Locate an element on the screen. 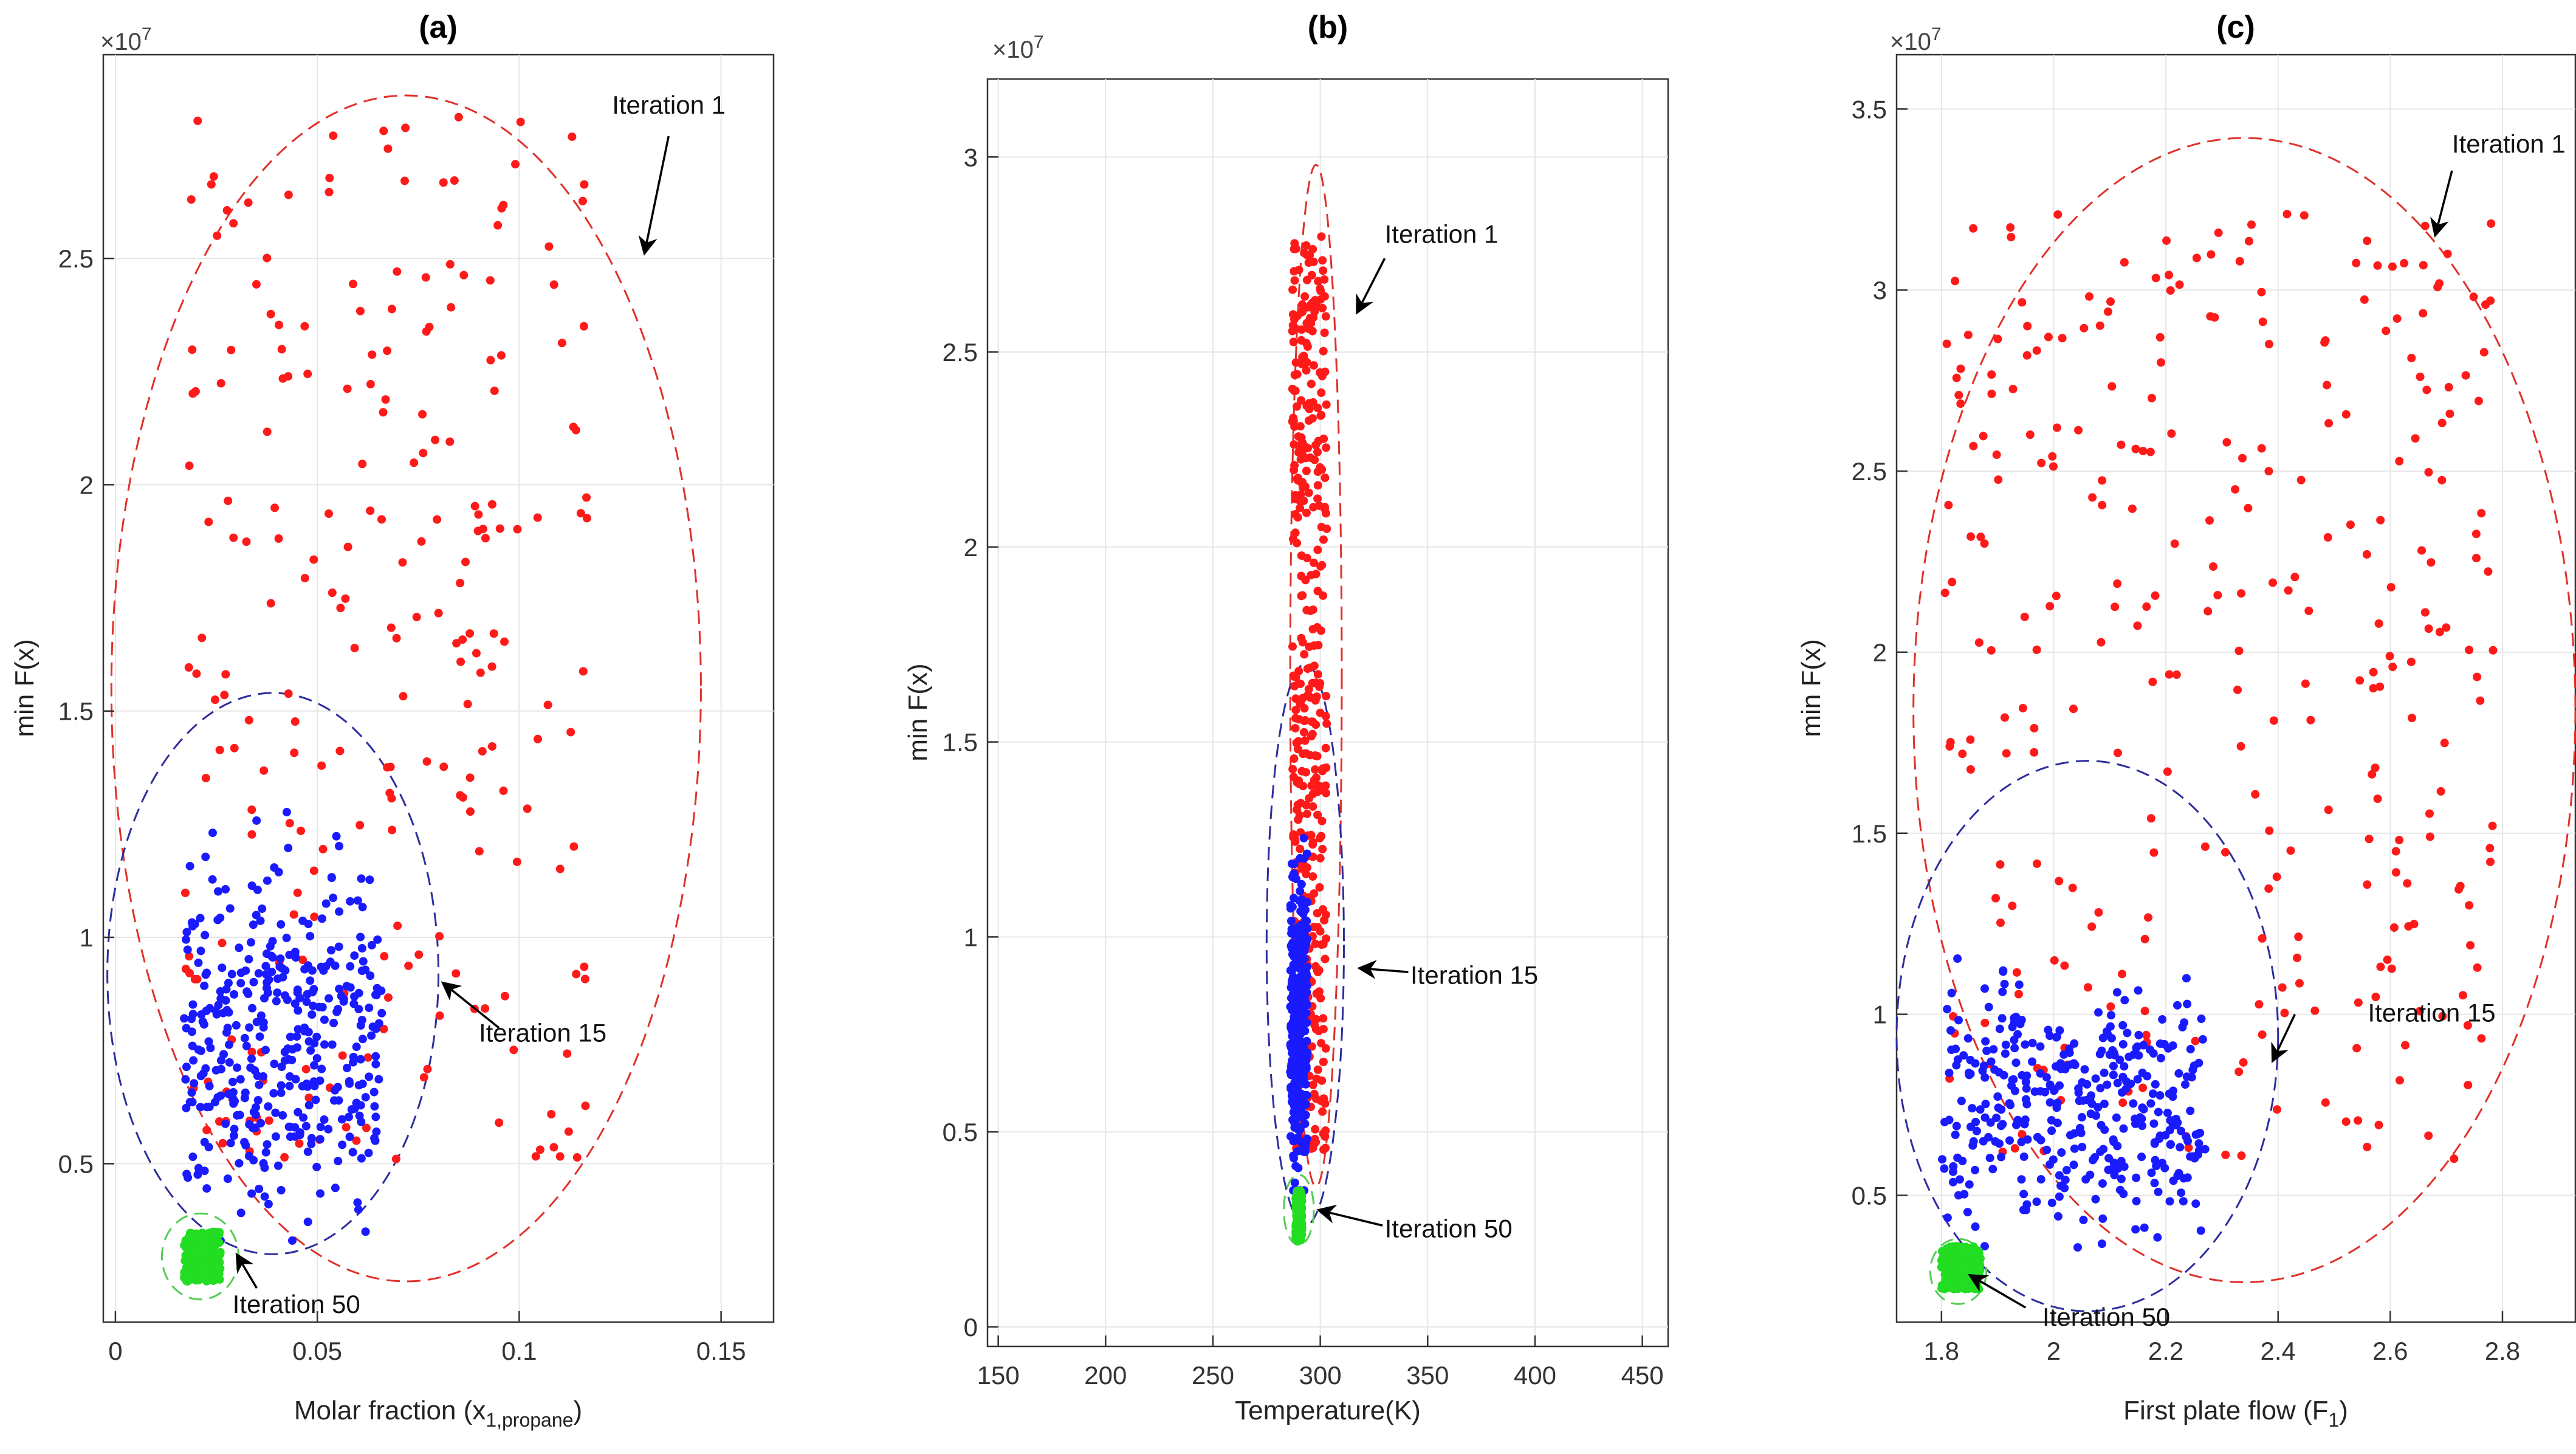 This screenshot has width=2576, height=1454. y-tick-label: 1 is located at coordinates (971, 937).